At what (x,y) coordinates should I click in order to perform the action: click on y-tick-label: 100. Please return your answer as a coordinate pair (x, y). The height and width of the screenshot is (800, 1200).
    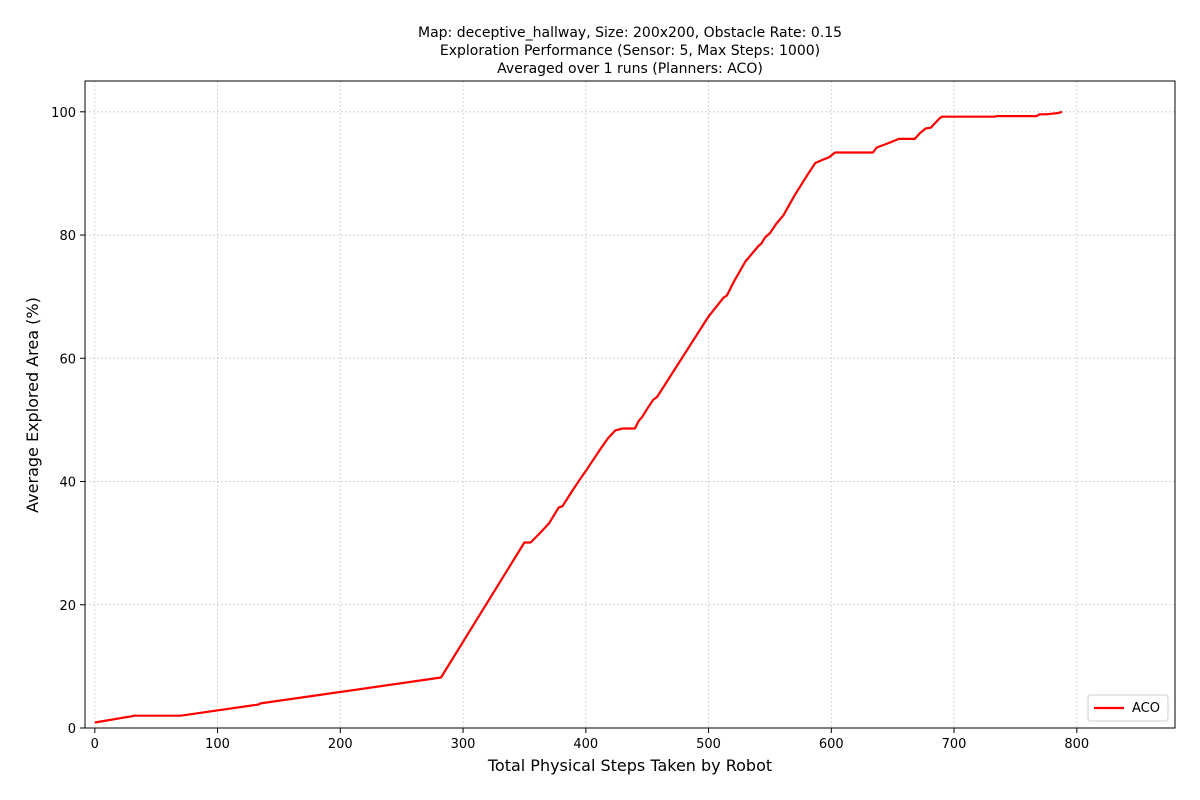
    Looking at the image, I should click on (63, 113).